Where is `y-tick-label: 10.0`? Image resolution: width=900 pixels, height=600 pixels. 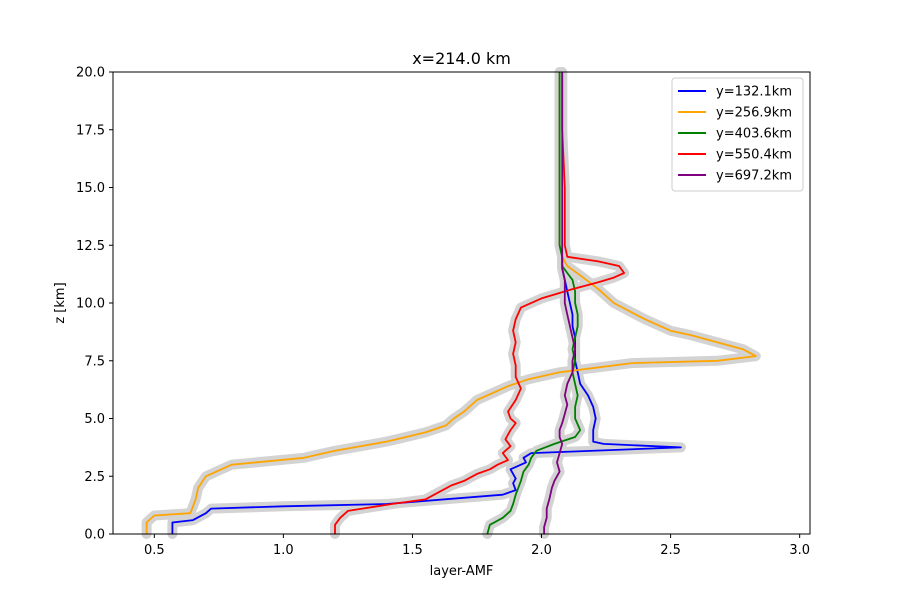
y-tick-label: 10.0 is located at coordinates (90, 304).